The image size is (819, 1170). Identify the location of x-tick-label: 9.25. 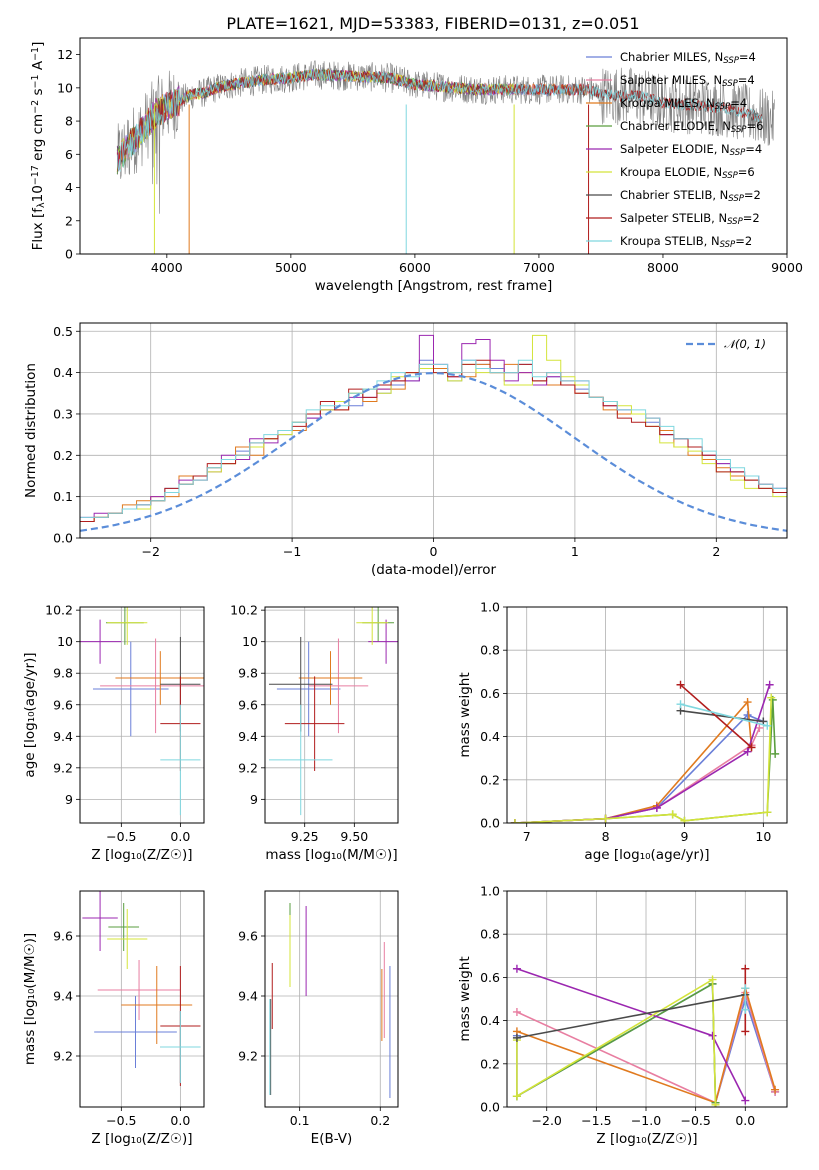
(305, 836).